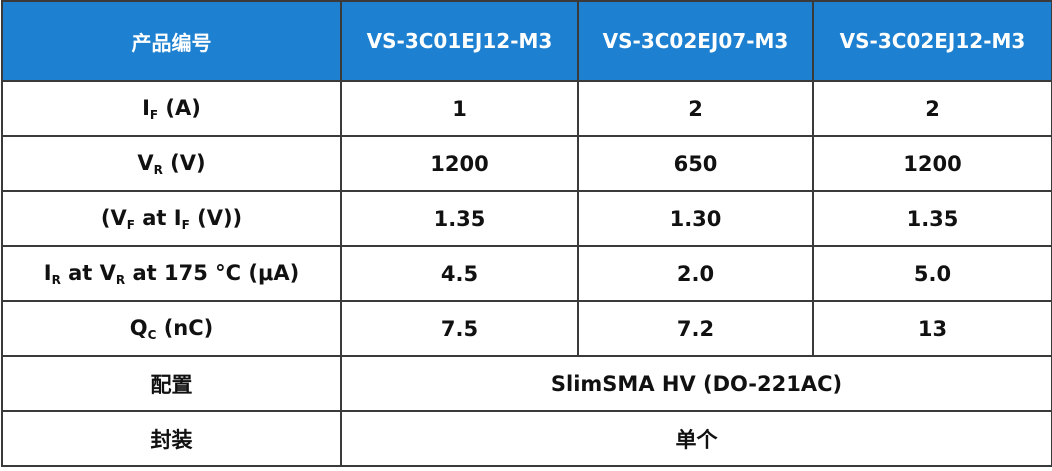 The width and height of the screenshot is (1052, 471). Describe the element at coordinates (88, 272) in the screenshot. I see `label-text: at V` at that location.